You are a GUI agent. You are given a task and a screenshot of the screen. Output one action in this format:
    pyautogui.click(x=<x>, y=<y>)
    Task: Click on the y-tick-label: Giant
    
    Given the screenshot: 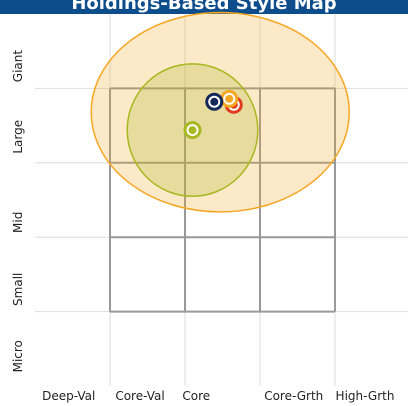 What is the action you would take?
    pyautogui.click(x=18, y=66)
    